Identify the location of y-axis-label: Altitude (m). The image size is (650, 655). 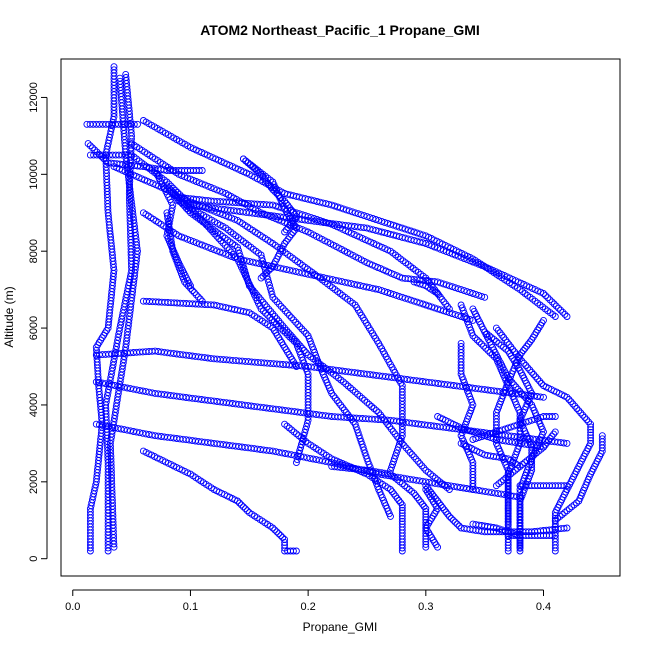
(9, 316).